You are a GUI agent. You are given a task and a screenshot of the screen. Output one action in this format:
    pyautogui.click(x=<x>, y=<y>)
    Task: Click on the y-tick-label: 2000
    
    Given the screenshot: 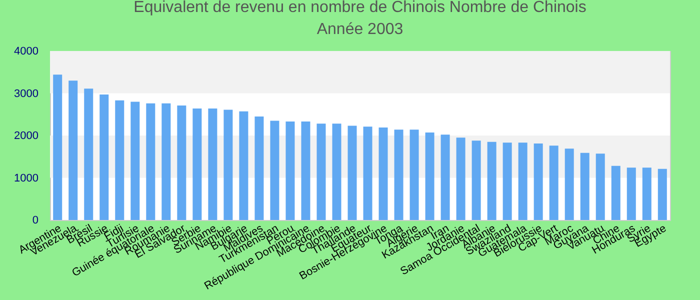 What is the action you would take?
    pyautogui.click(x=26, y=136)
    